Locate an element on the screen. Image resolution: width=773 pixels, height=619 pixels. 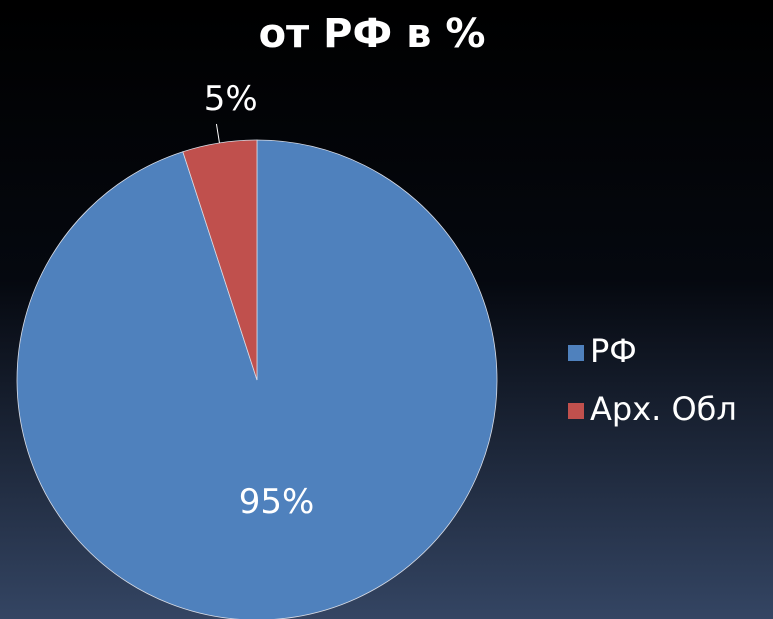
data-label: 5% is located at coordinates (231, 99).